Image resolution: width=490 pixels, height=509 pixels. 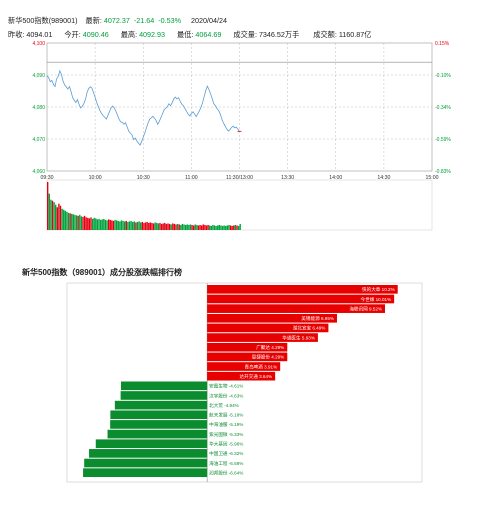 I want to click on y-right-tick-label: -0.83%, so click(x=443, y=172).